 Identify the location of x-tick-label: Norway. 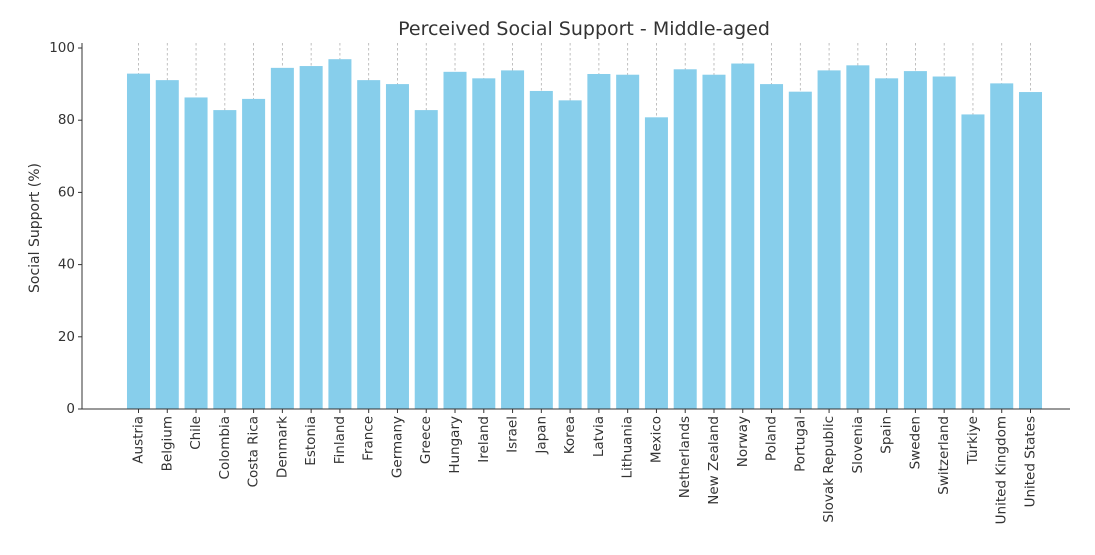
(743, 441).